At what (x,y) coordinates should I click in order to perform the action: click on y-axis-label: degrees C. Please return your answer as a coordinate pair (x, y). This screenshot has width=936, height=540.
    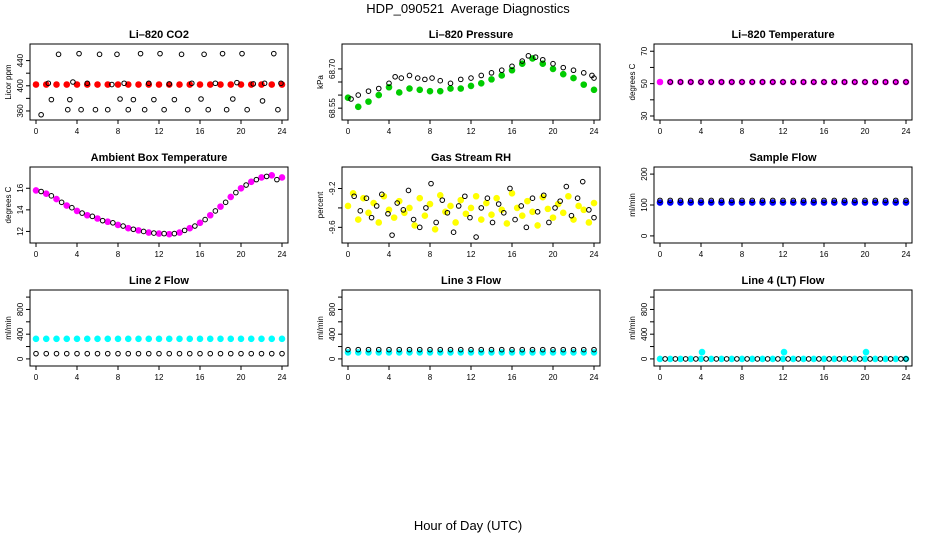
    Looking at the image, I should click on (8, 204).